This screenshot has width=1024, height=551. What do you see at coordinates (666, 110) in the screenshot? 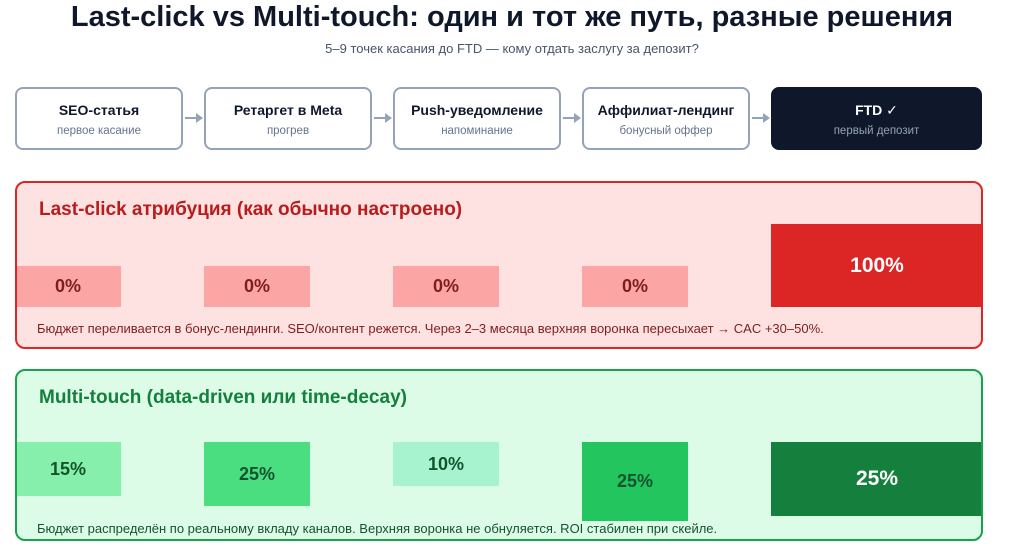
I see `journey-step-name: Аффилиат-лендинг` at bounding box center [666, 110].